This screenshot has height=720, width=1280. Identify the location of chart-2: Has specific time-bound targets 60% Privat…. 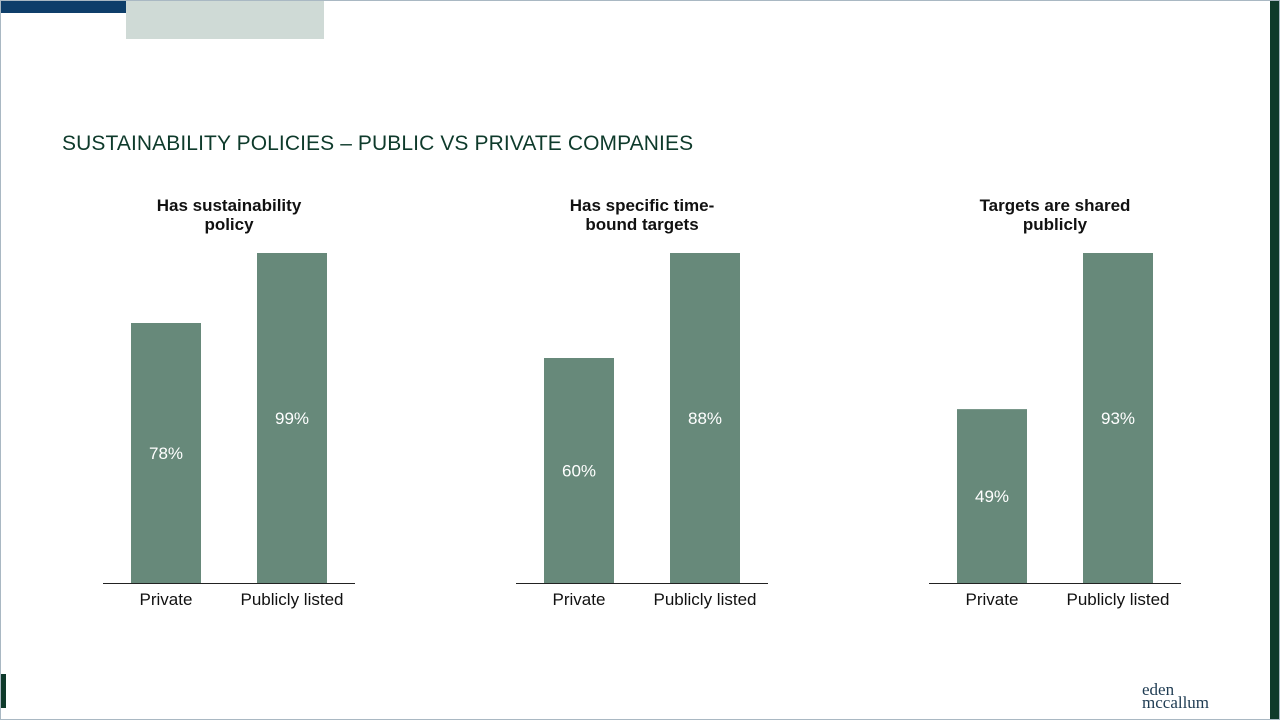
(642, 402).